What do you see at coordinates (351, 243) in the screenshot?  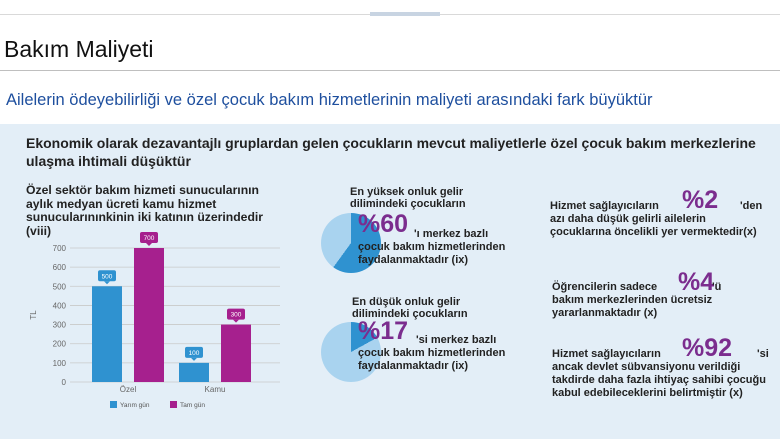 I see `pie-top-decile` at bounding box center [351, 243].